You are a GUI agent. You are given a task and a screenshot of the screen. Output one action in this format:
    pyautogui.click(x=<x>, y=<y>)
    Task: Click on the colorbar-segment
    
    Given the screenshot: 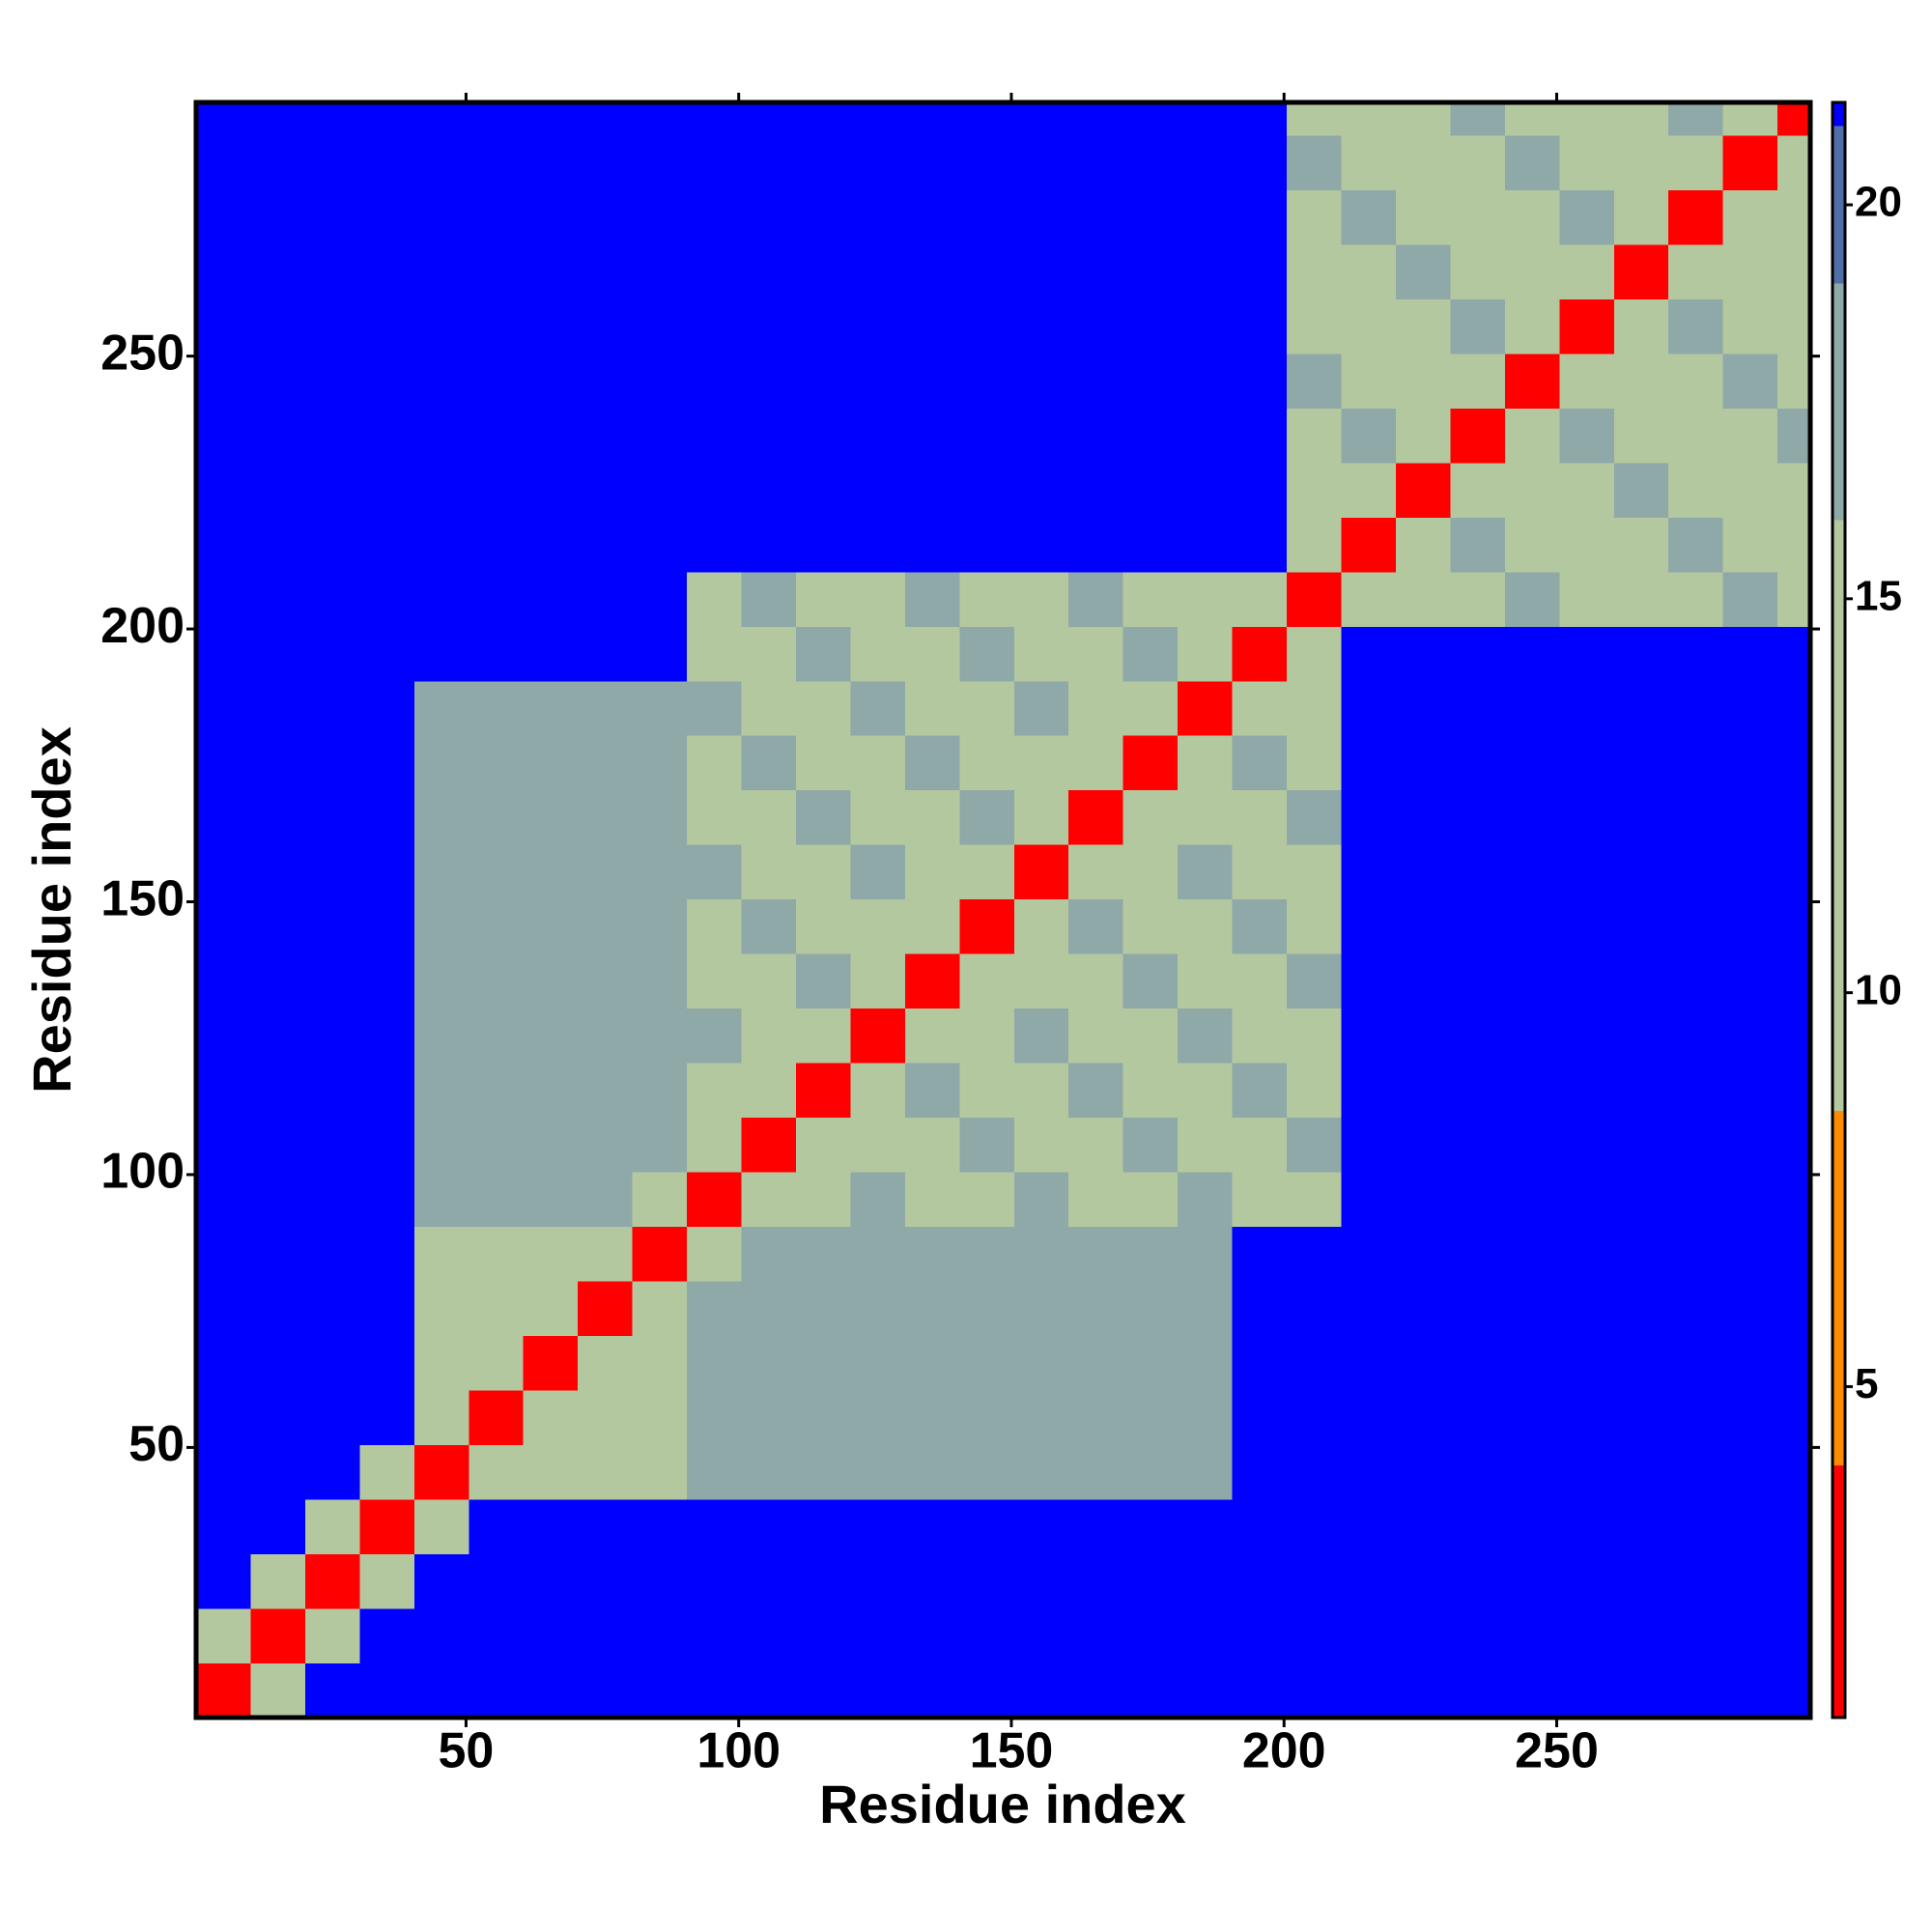 What is the action you would take?
    pyautogui.click(x=1839, y=1288)
    